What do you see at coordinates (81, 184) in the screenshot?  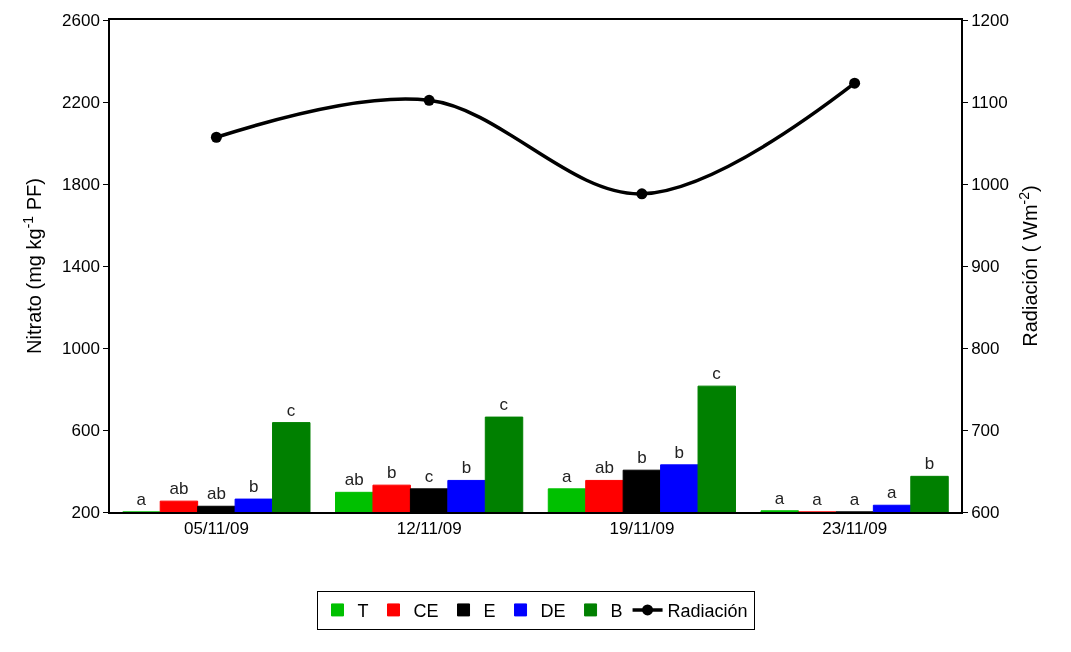 I see `y-tick-label: 1800` at bounding box center [81, 184].